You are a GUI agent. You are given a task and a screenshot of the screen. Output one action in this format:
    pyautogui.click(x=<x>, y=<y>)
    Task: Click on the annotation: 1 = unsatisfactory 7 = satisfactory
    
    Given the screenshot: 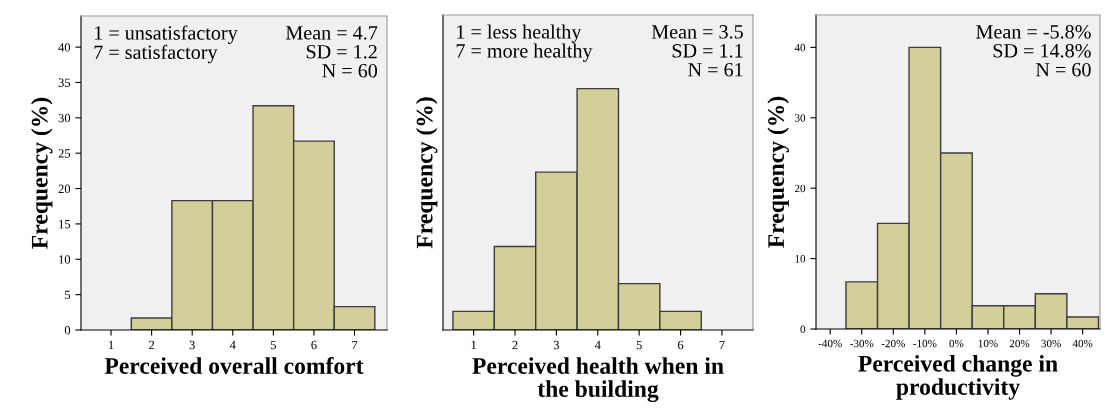 What is the action you would take?
    pyautogui.click(x=166, y=44)
    